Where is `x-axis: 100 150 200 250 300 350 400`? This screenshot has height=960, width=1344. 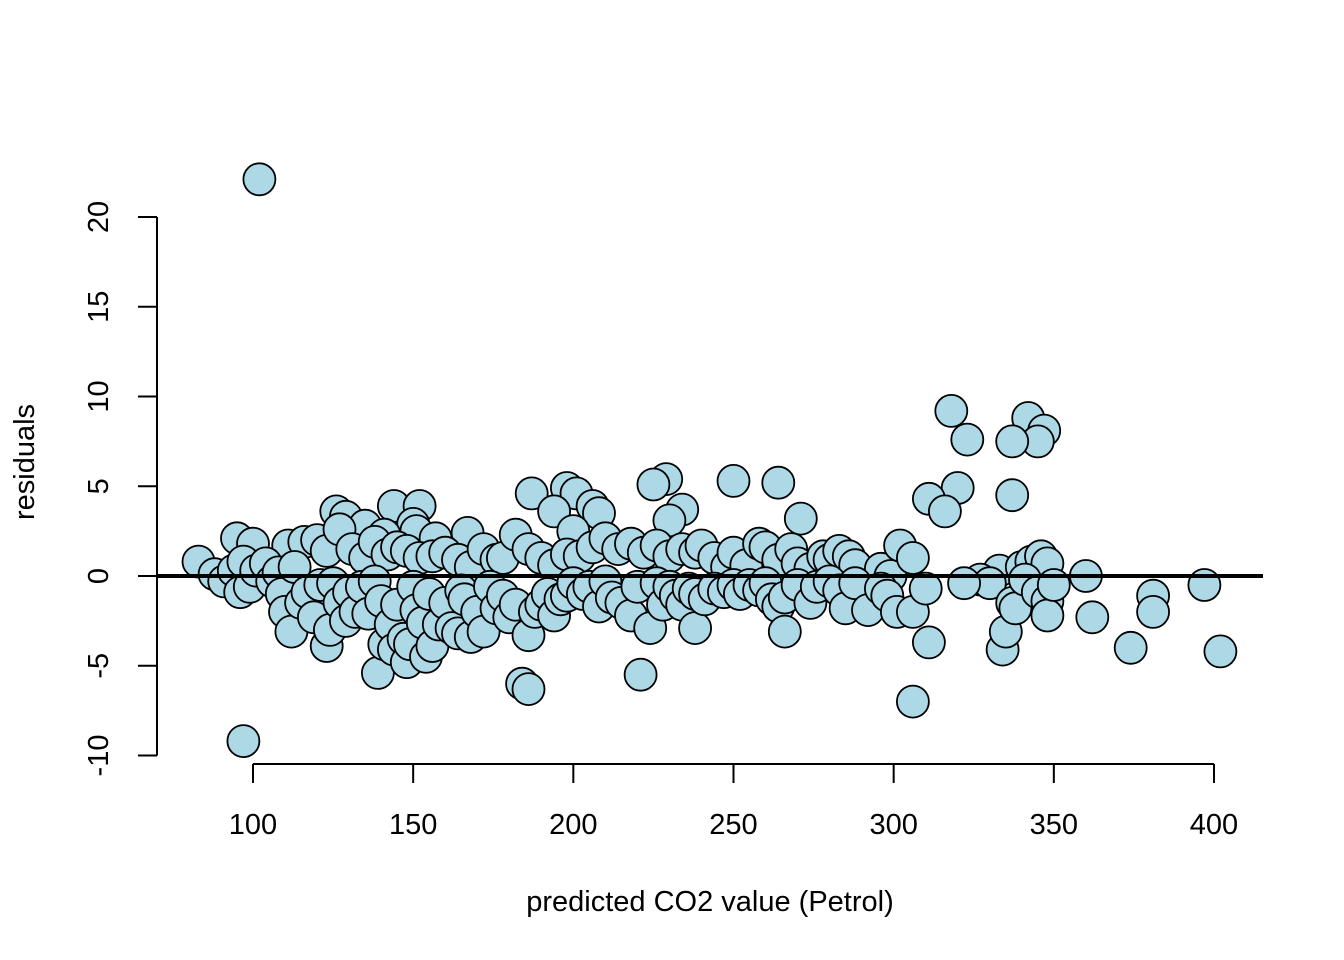 x-axis: 100 150 200 250 300 350 400 is located at coordinates (733, 802).